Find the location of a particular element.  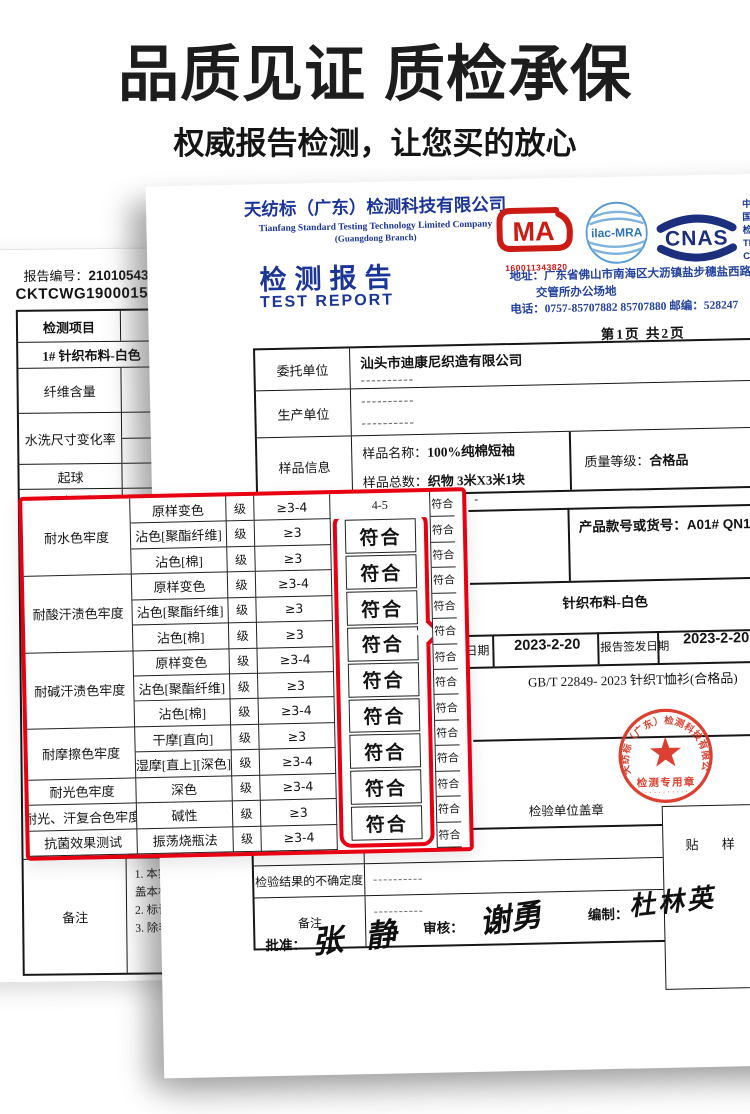

report-number-line: 报告编号：210105434 is located at coordinates (89, 274).